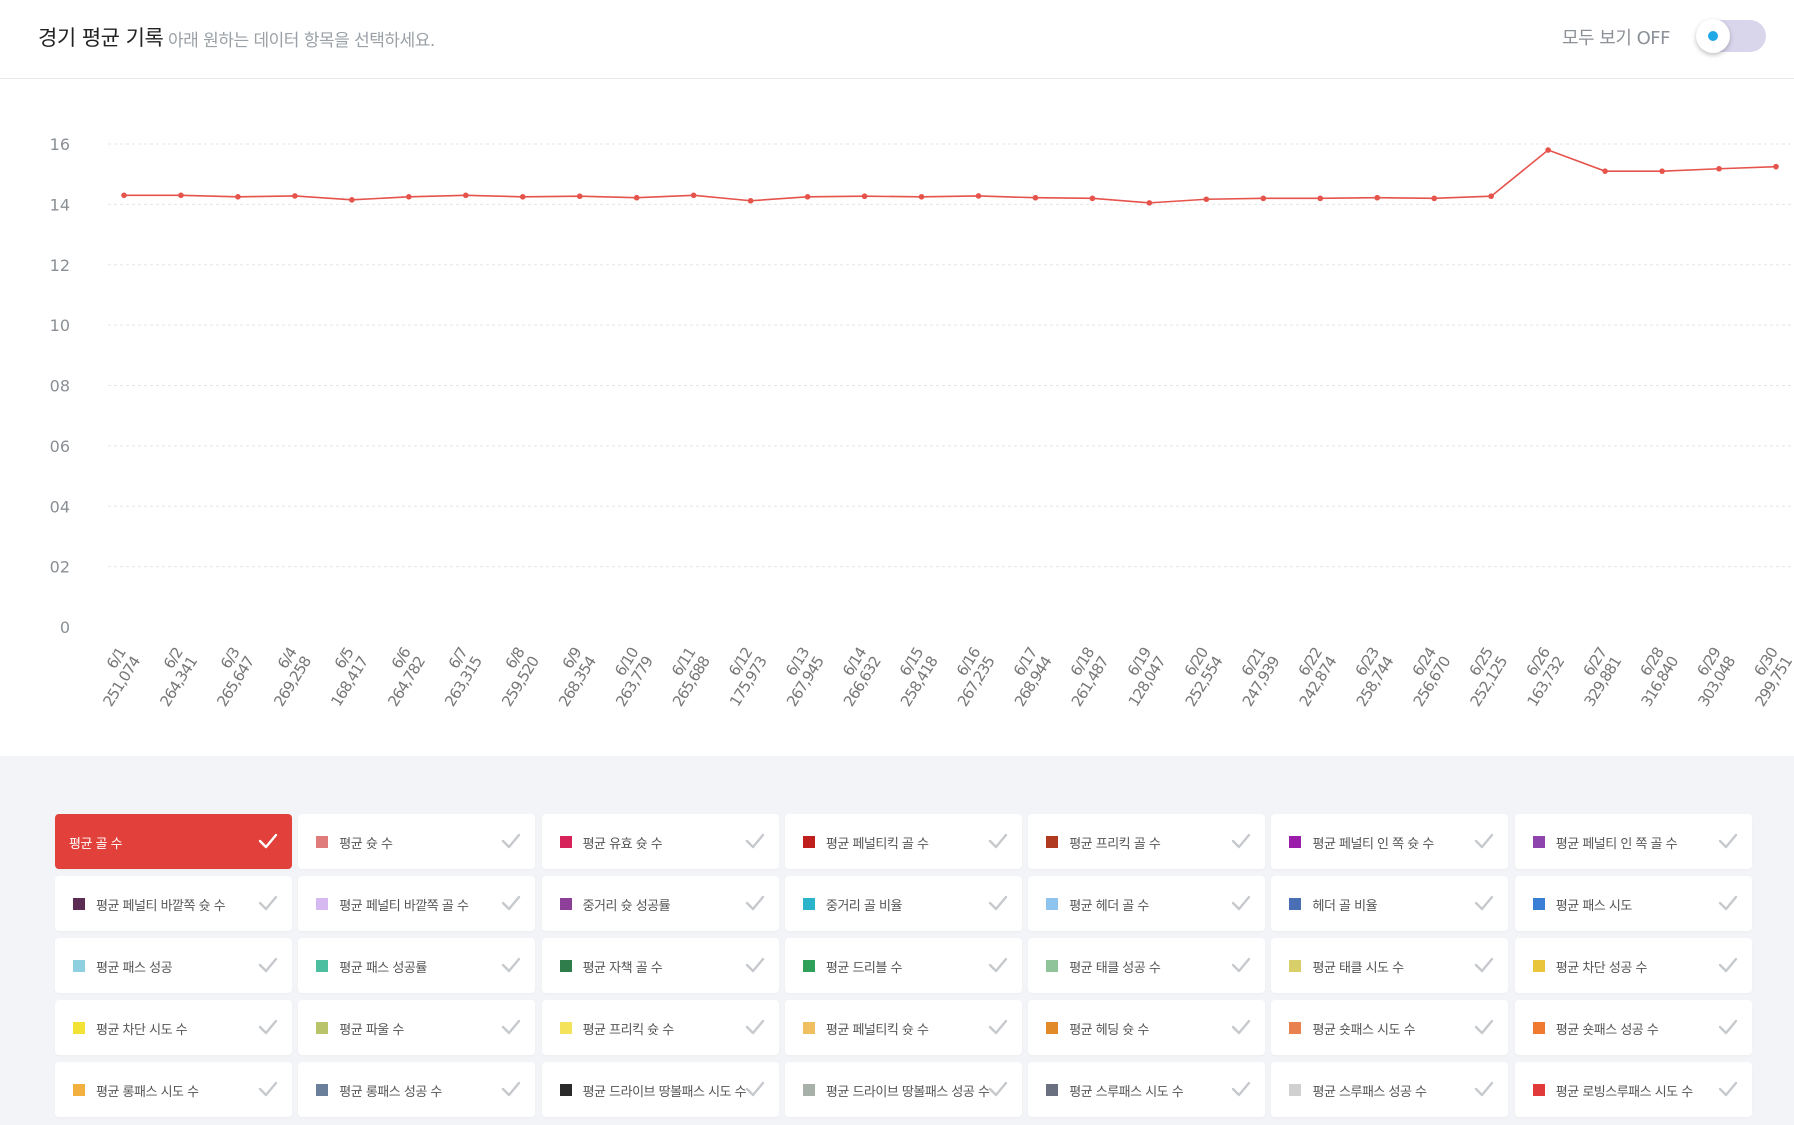 The width and height of the screenshot is (1794, 1125). Describe the element at coordinates (1633, 1089) in the screenshot. I see `legend-item: 평균 로빙스루패스 시도 수` at that location.